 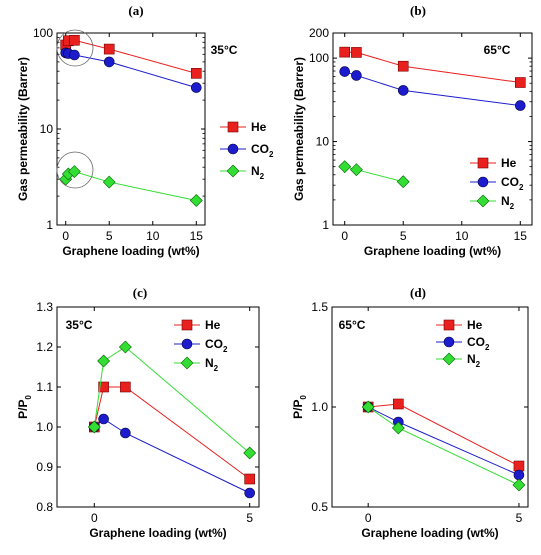 What do you see at coordinates (212, 364) in the screenshot?
I see `panel-c-legend-n2-label: N2` at bounding box center [212, 364].